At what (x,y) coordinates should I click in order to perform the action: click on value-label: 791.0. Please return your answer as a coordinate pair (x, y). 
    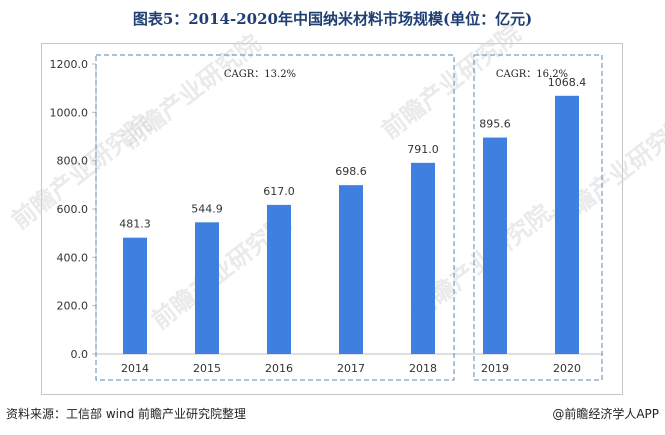
    Looking at the image, I should click on (423, 149).